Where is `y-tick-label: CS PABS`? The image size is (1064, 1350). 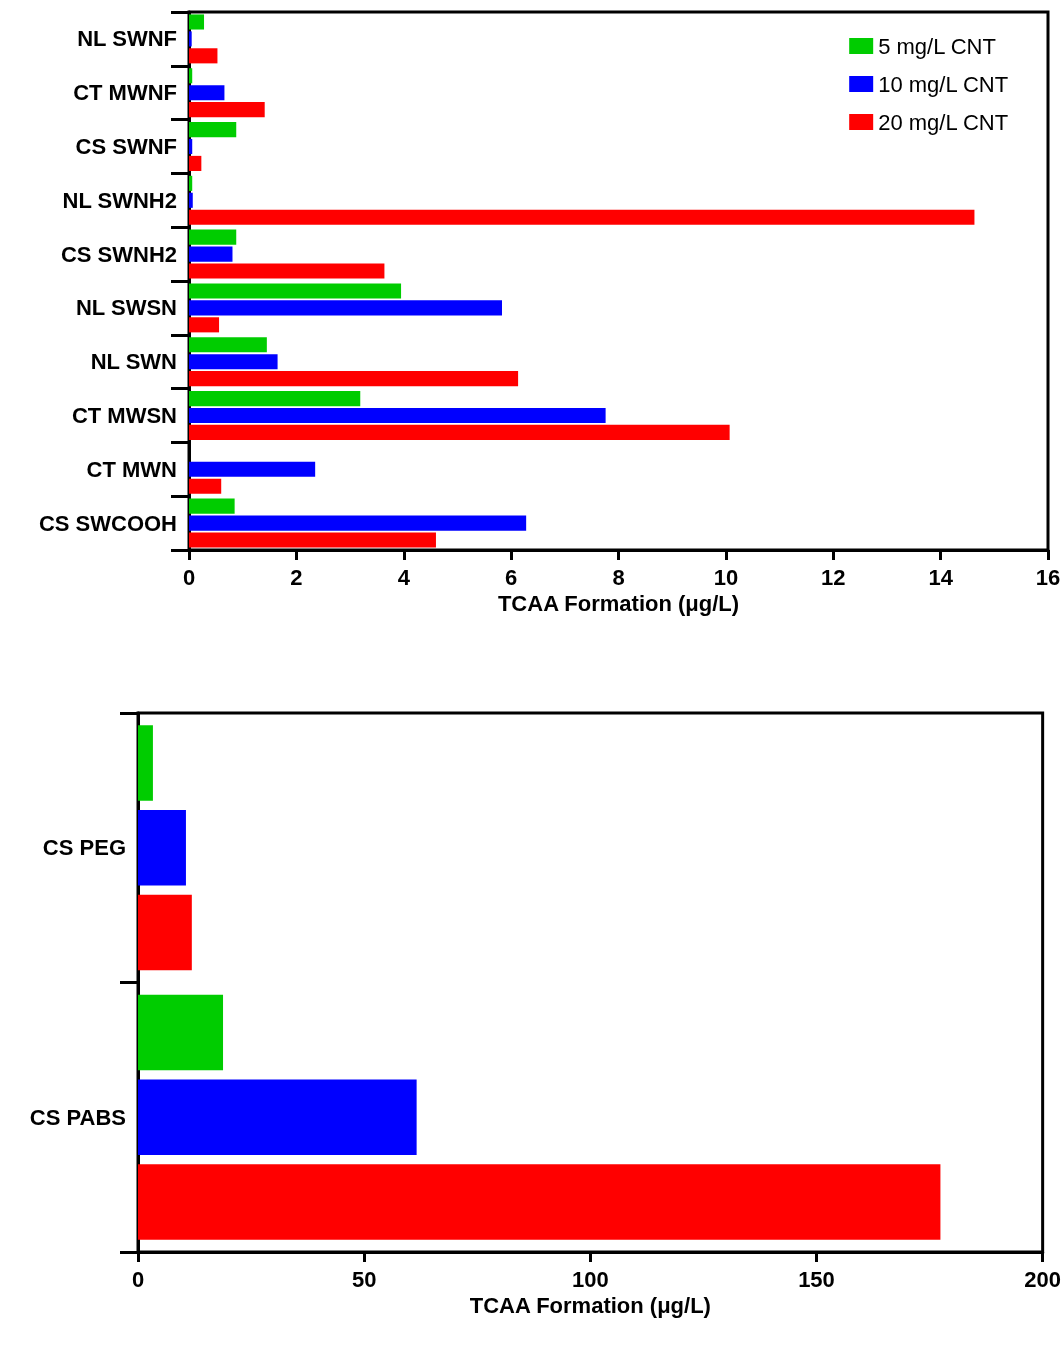
y-tick-label: CS PABS is located at coordinates (77, 1117).